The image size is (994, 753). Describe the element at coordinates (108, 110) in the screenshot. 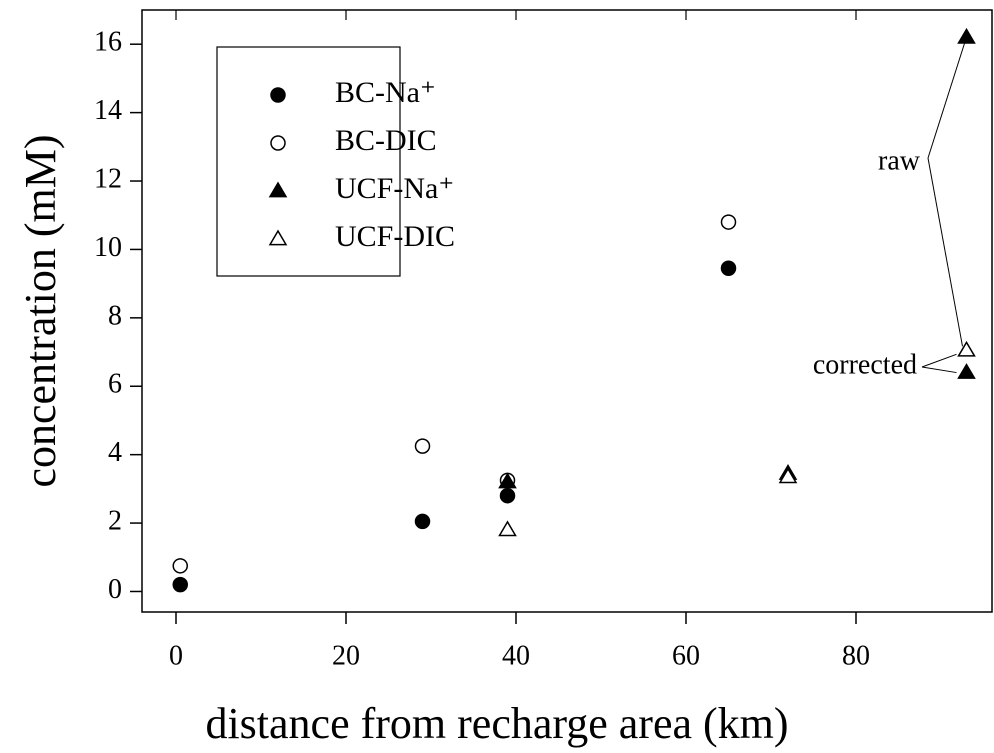

I see `y-tick-label: 14` at that location.